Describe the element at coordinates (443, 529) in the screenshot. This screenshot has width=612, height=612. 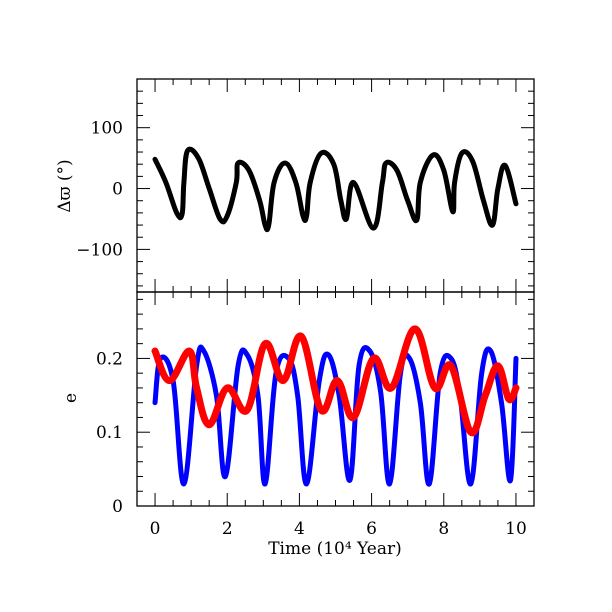
I see `x-tick-label: 8` at that location.